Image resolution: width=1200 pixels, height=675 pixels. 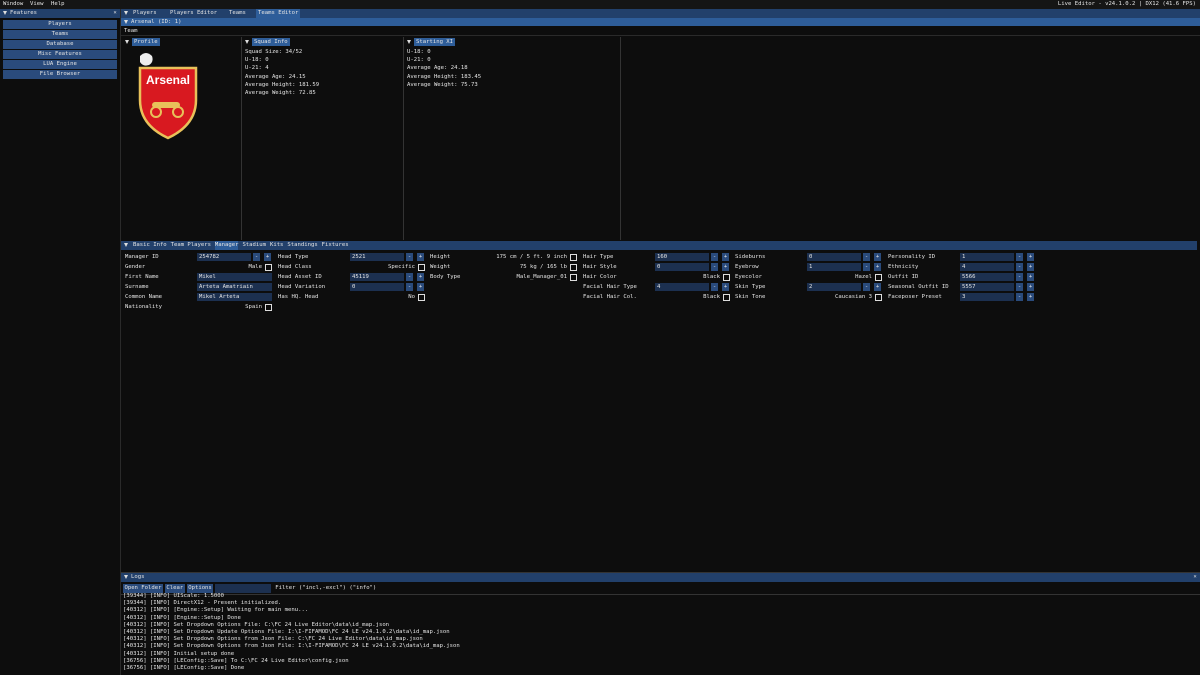 What do you see at coordinates (58, 4) in the screenshot?
I see `menu-item: Help` at bounding box center [58, 4].